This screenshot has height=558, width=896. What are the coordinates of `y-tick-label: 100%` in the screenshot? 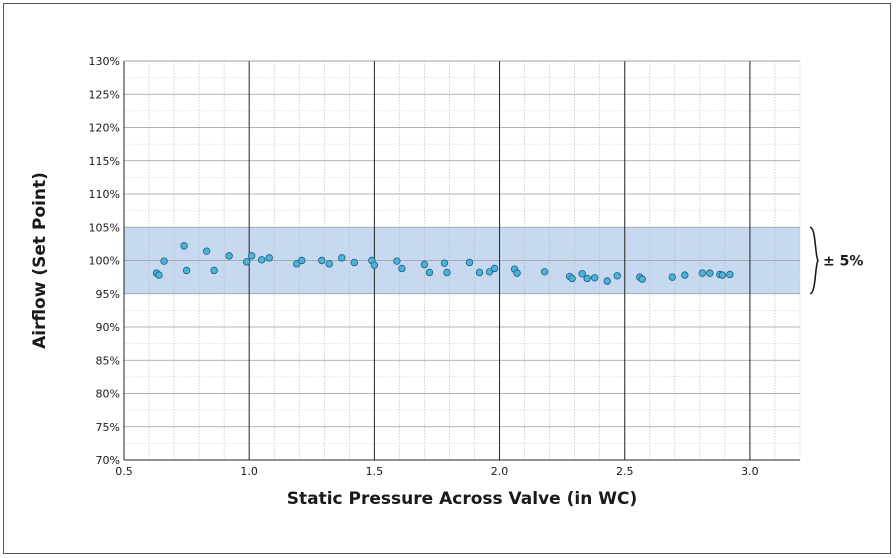 It's located at (104, 261).